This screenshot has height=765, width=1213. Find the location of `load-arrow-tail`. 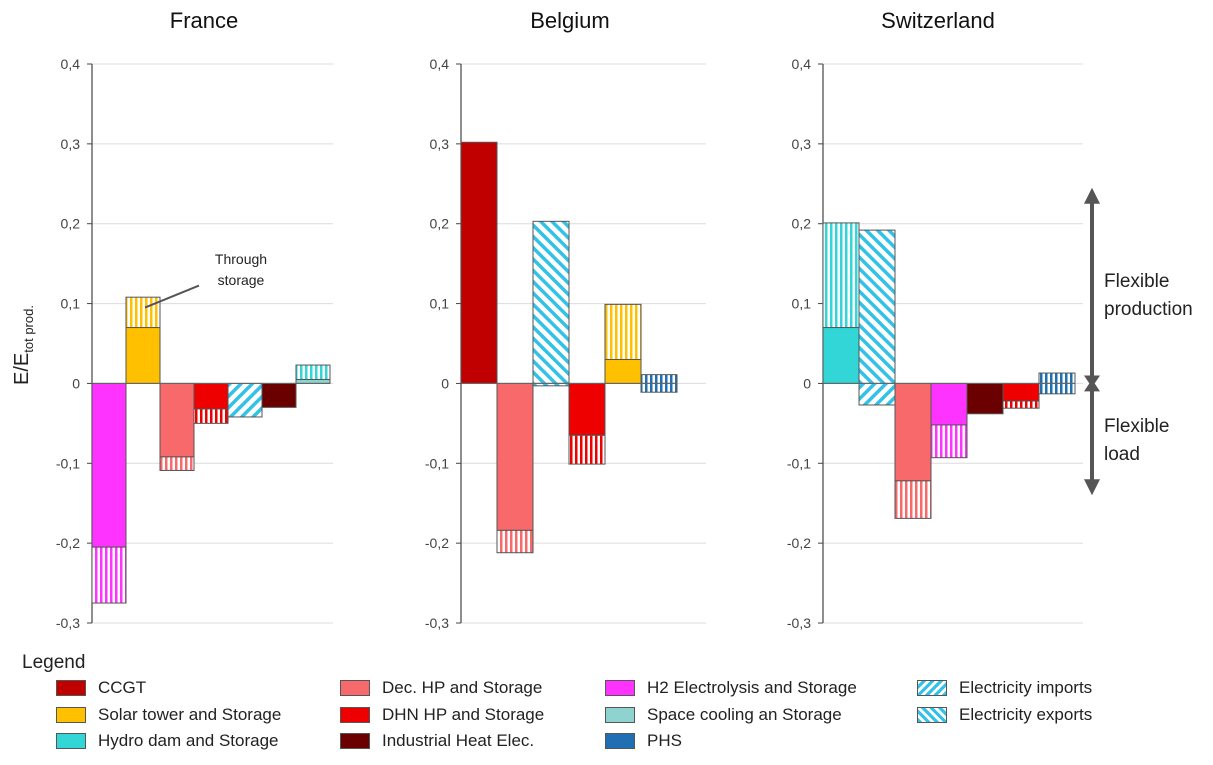

load-arrow-tail is located at coordinates (1092, 385).